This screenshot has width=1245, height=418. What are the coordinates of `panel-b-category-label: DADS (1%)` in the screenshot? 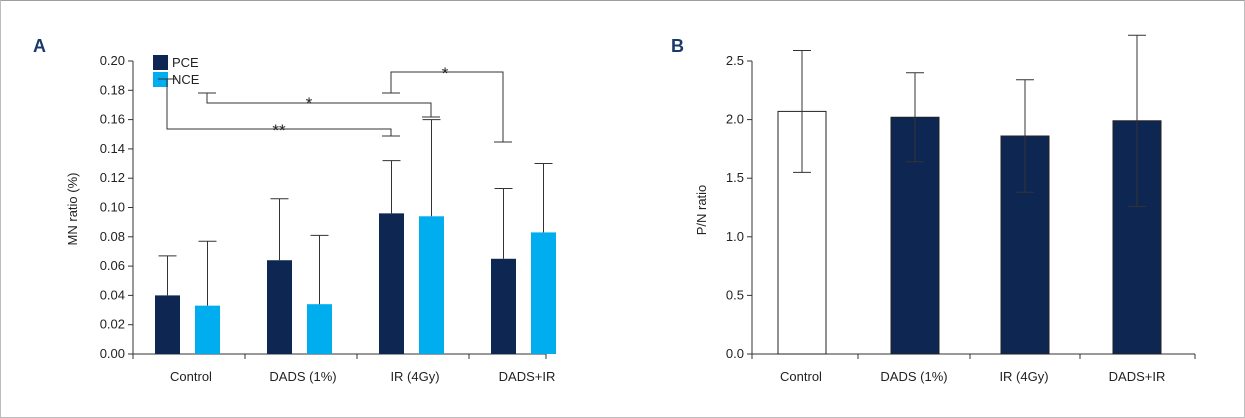 It's located at (913, 376).